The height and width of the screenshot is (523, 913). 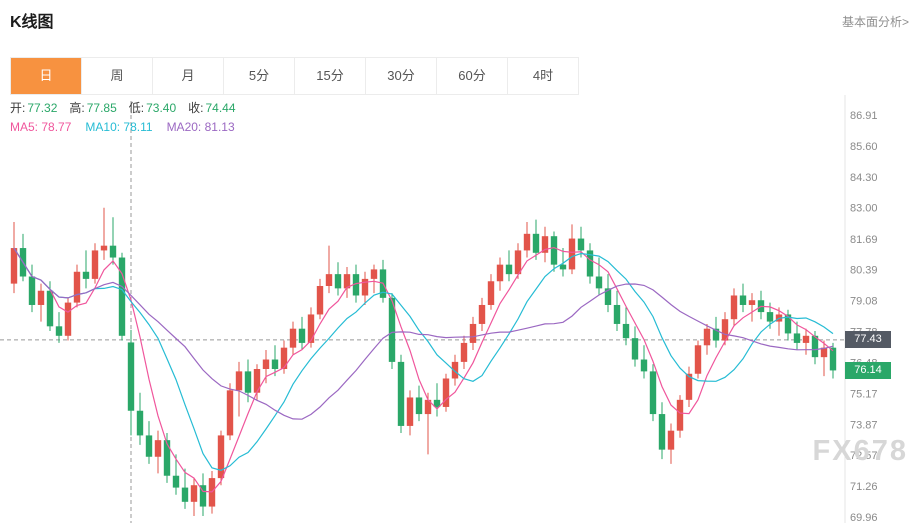 I want to click on y-axis-tick-label: 72.57, so click(x=864, y=456).